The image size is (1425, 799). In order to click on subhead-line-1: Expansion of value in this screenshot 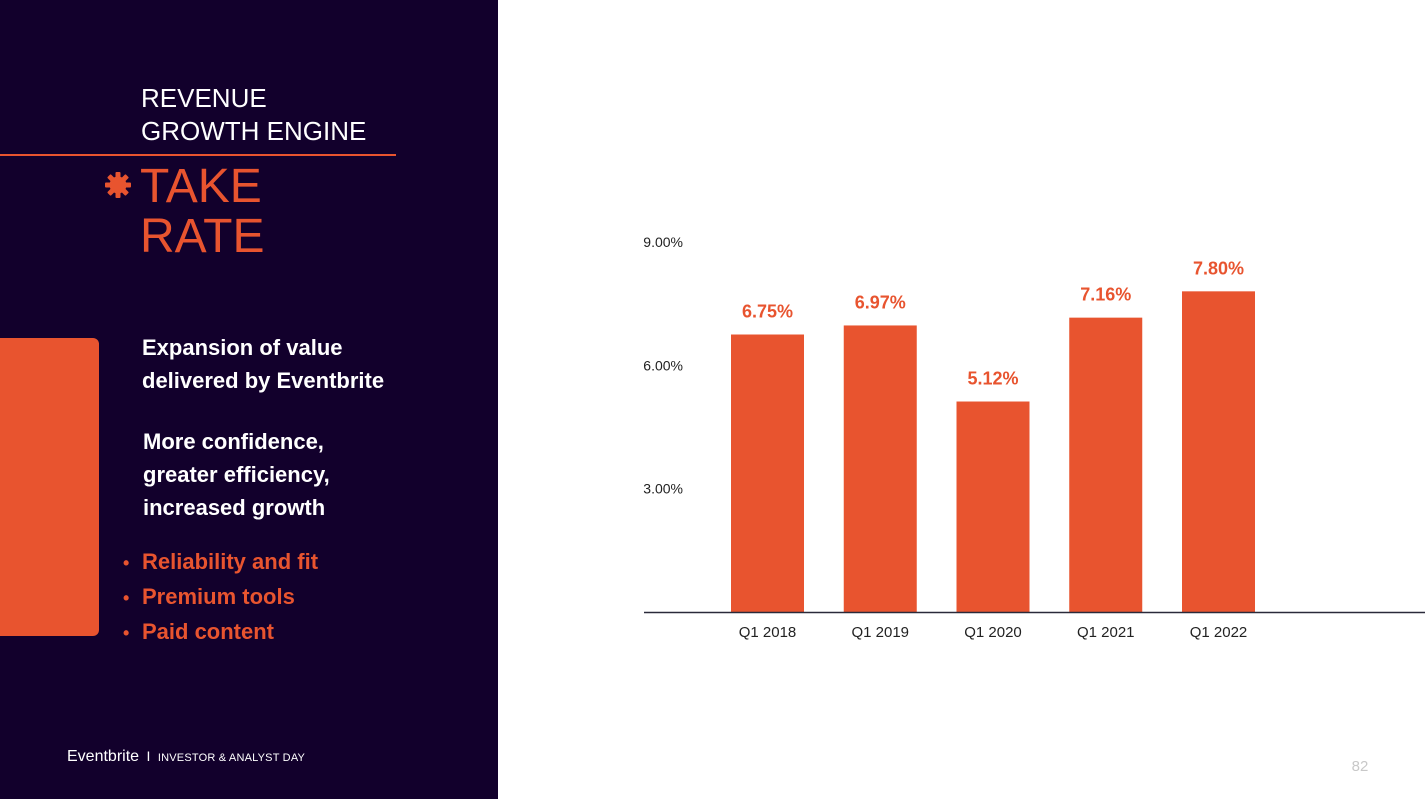, I will do `click(242, 347)`.